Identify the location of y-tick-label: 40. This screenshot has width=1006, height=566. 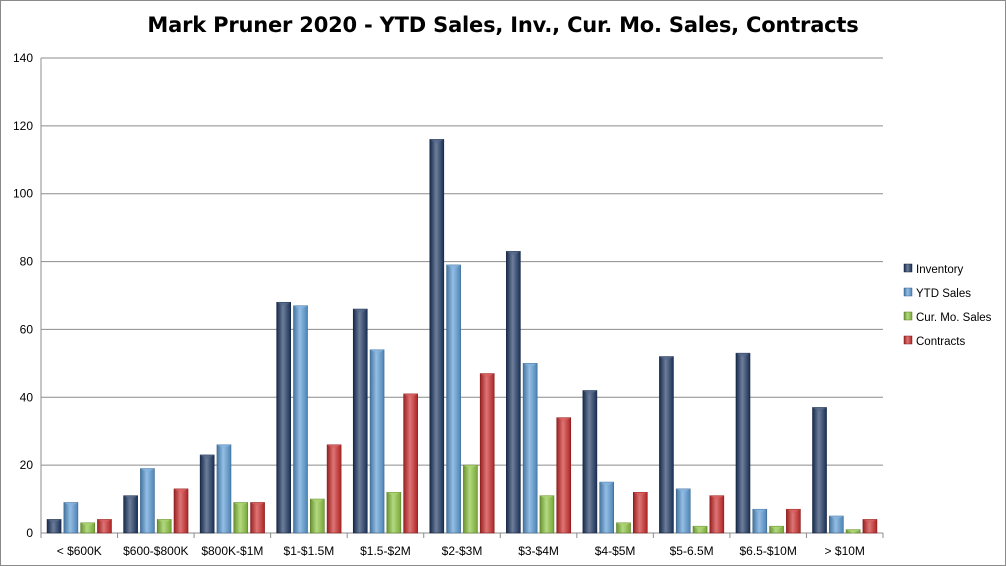
(27, 397).